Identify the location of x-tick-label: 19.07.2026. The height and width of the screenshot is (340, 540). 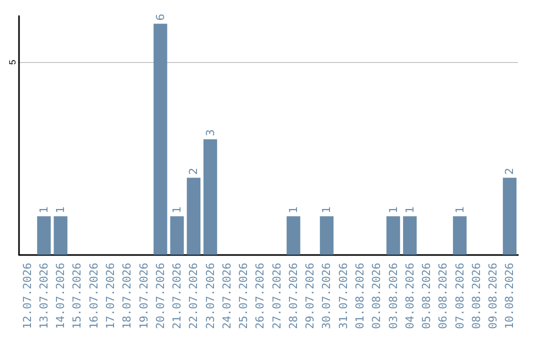
(143, 296).